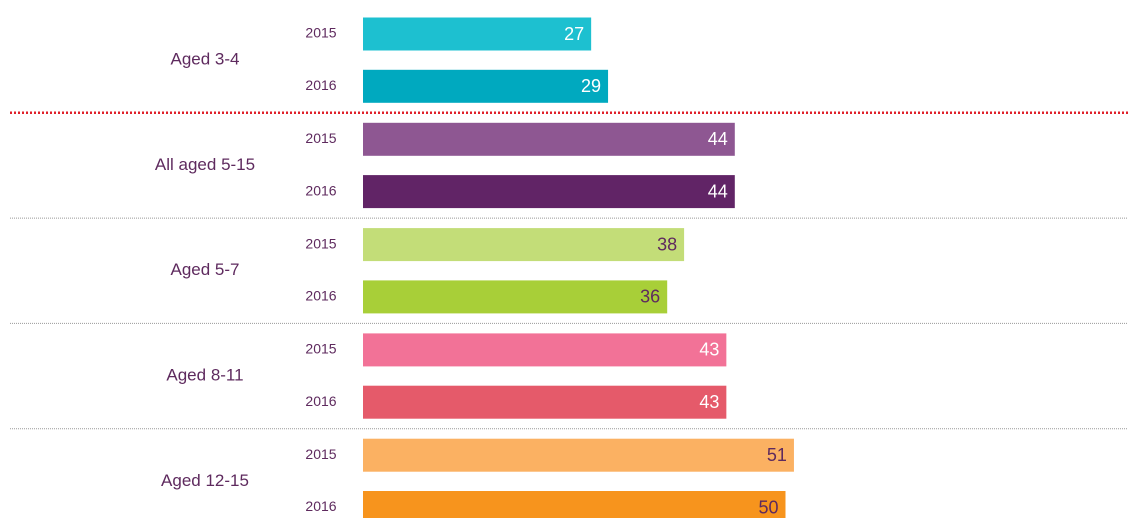 The height and width of the screenshot is (518, 1128). I want to click on group-label: Aged 5-7, so click(205, 269).